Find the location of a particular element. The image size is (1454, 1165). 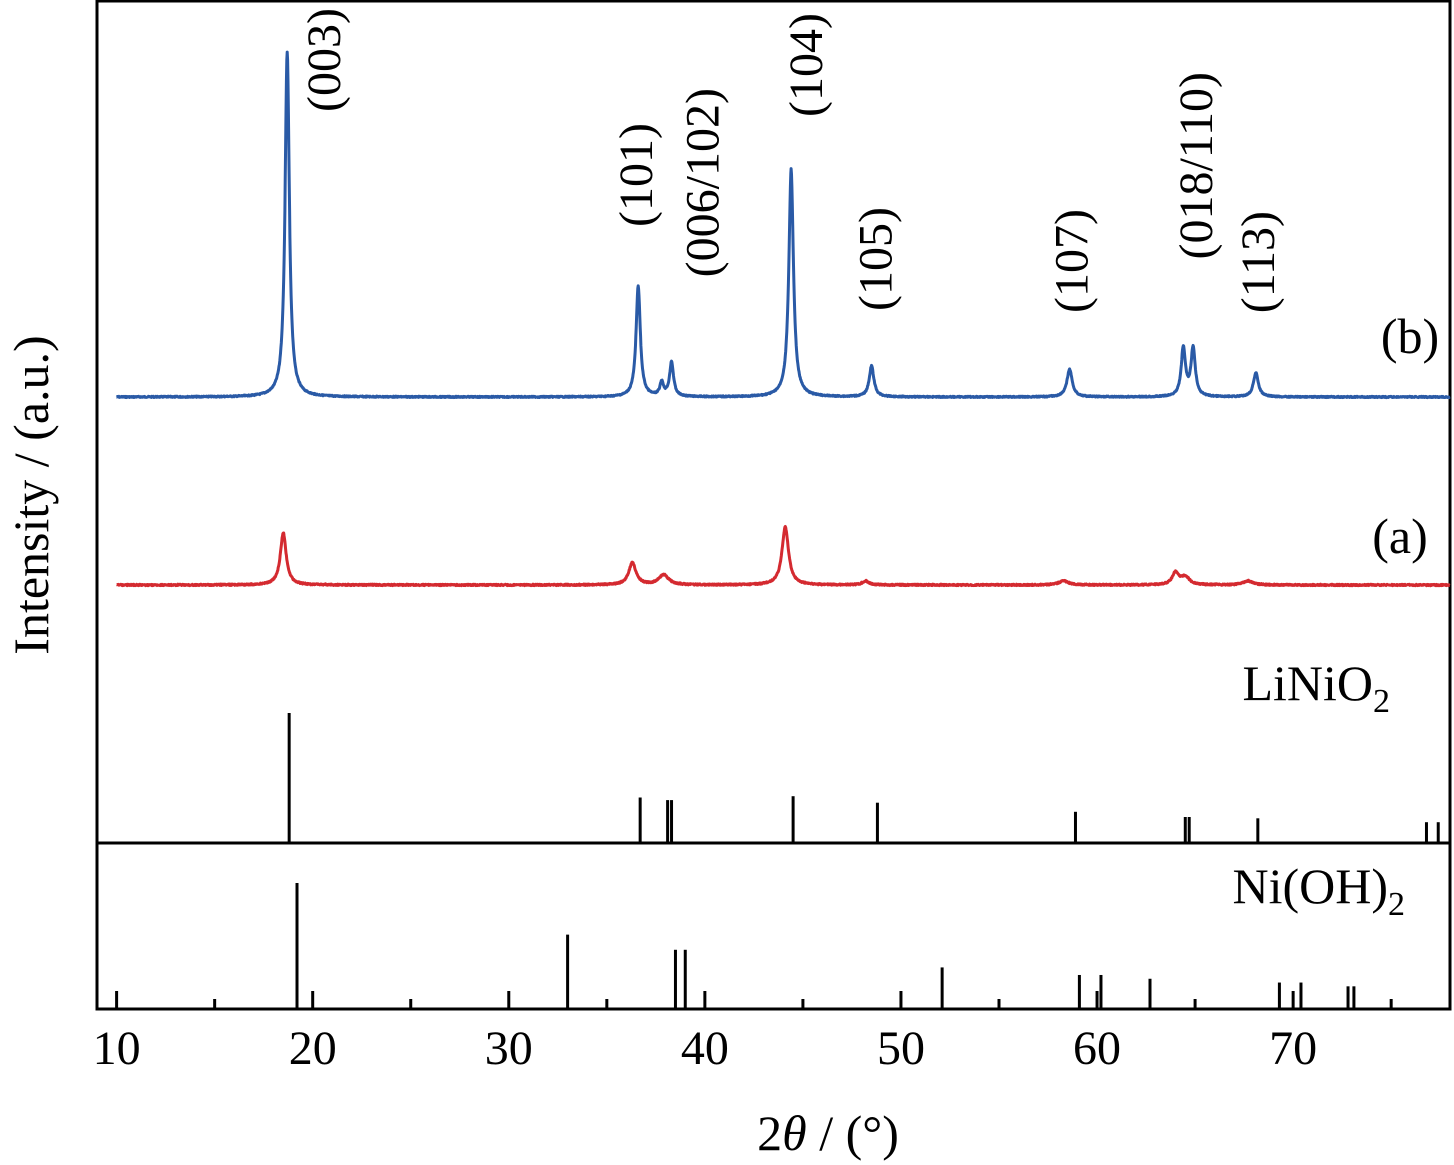

peak-label: (107) is located at coordinates (1072, 261).